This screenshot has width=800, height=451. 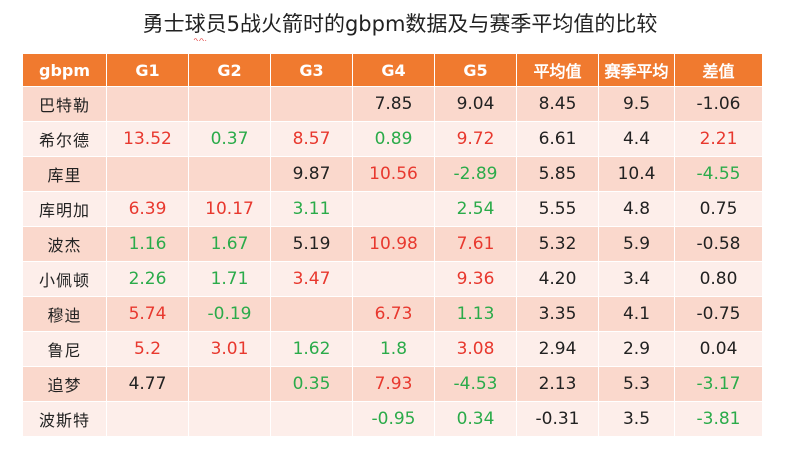 I want to click on player-name: 巴特勒, so click(x=64, y=104).